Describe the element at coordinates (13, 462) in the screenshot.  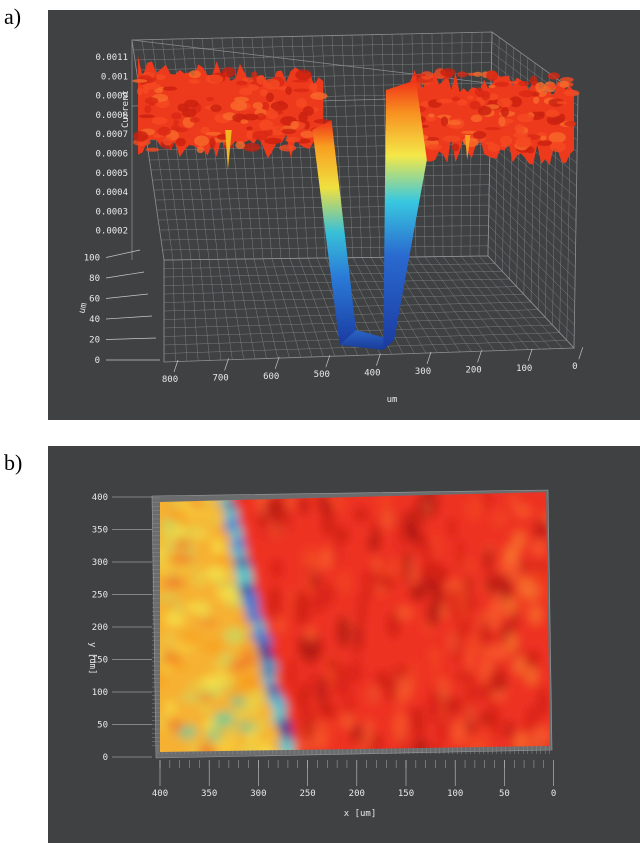
I see `panel-b-letter: b)` at that location.